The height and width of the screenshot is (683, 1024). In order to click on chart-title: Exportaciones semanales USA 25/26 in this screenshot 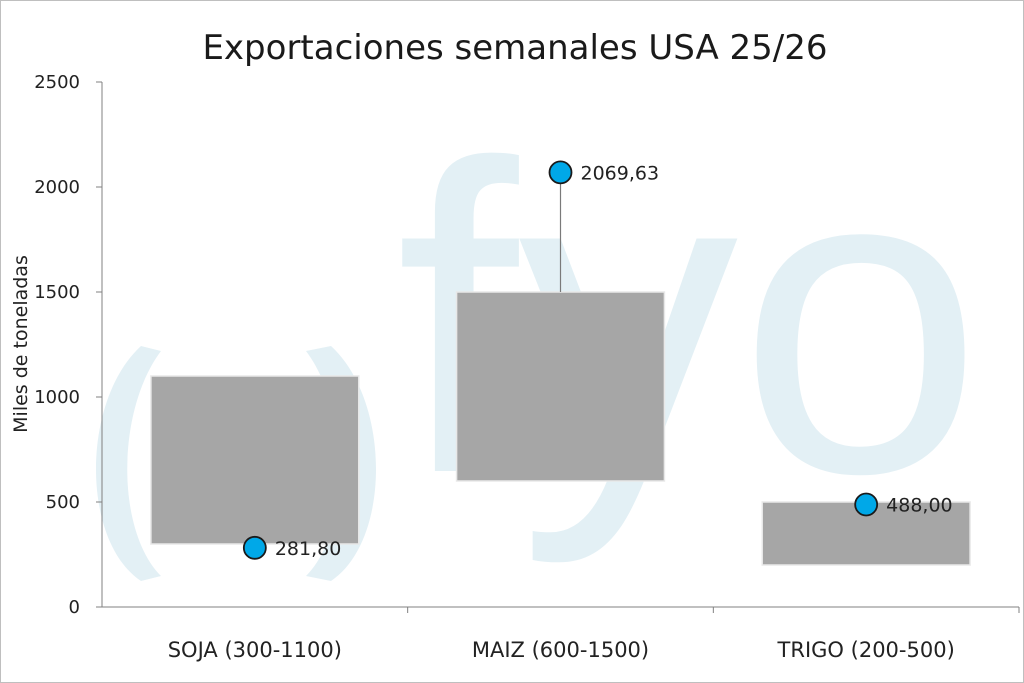, I will do `click(514, 48)`.